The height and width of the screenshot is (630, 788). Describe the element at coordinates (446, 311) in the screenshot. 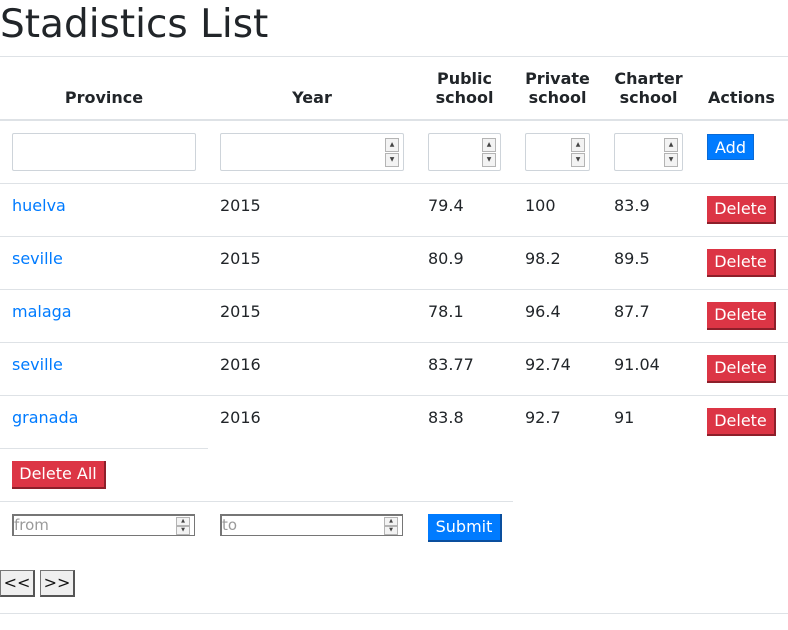

I see `public-school-cell: 78.1` at that location.